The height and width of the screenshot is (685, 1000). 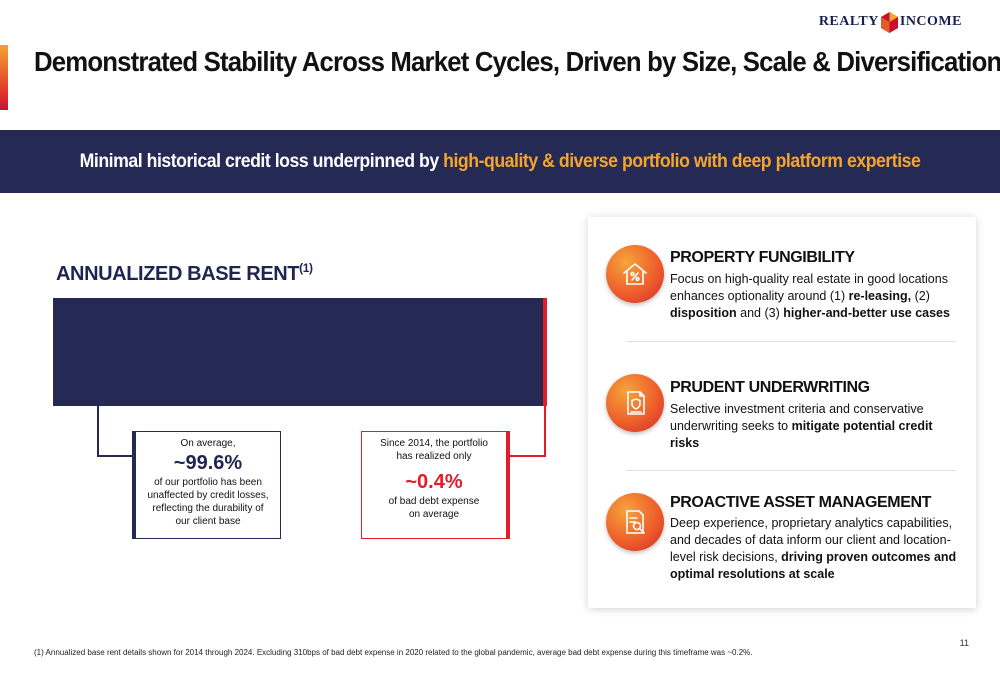 I want to click on callout-right-line2: of bad debt expense on average, so click(x=434, y=508).